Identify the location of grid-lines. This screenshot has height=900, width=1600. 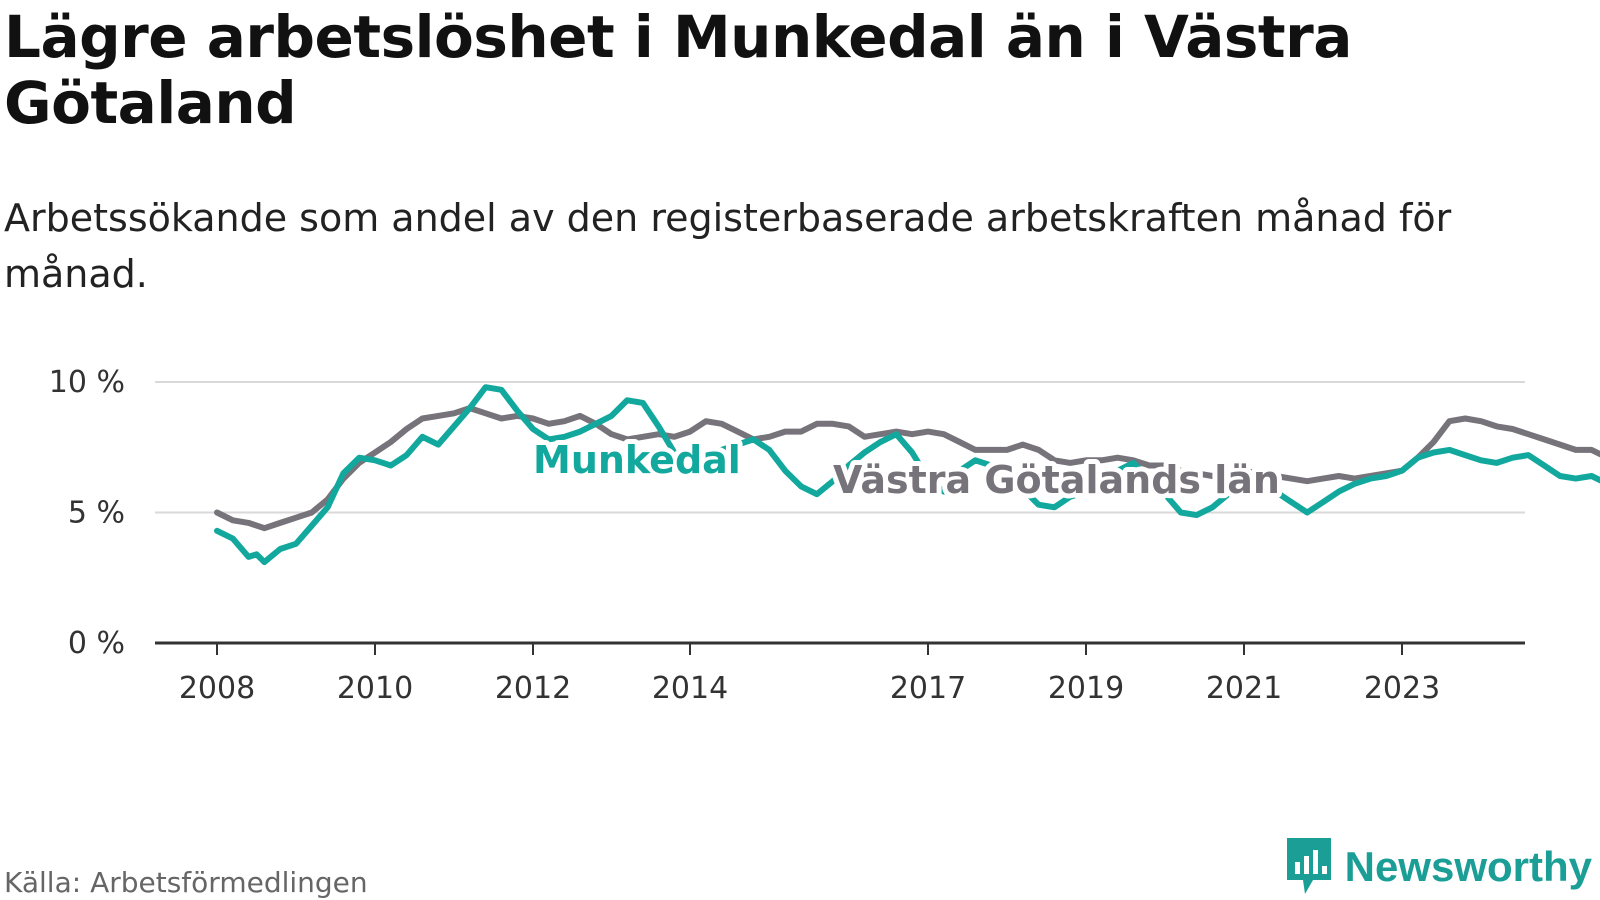
(840, 447).